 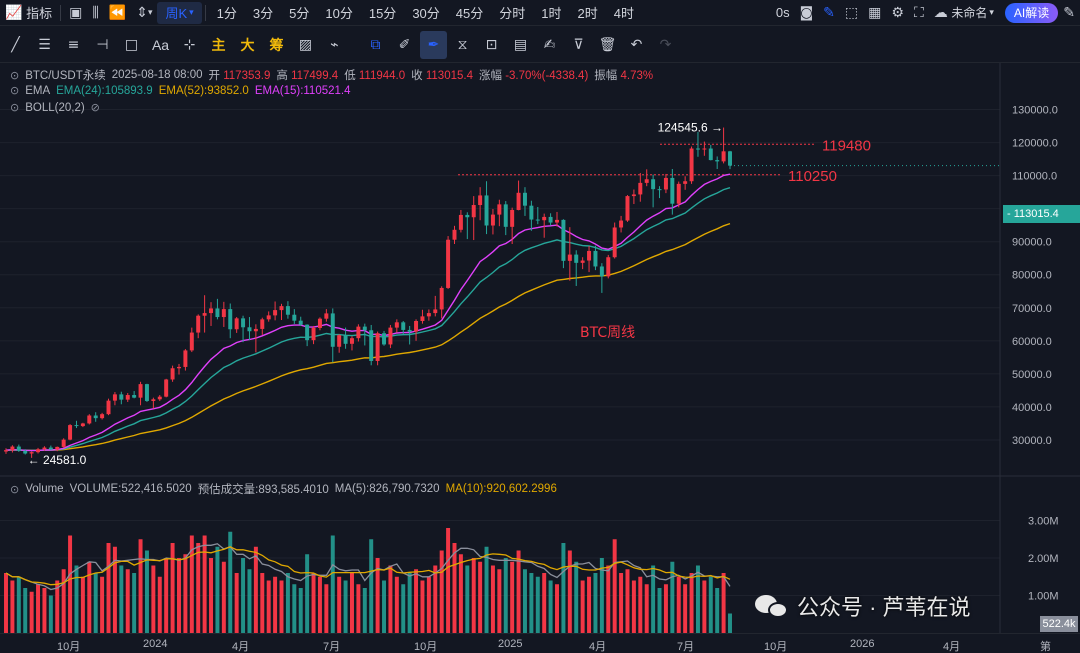 I want to click on trash-icon: 🗑, so click(x=607, y=44).